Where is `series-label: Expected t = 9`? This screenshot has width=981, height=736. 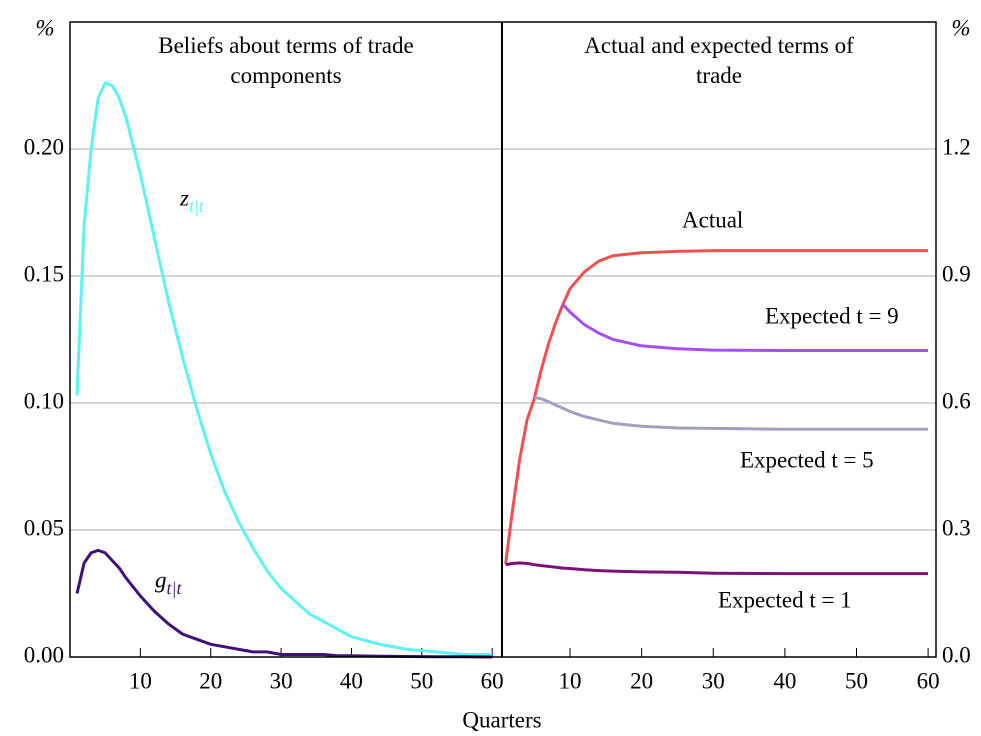 series-label: Expected t = 9 is located at coordinates (832, 315).